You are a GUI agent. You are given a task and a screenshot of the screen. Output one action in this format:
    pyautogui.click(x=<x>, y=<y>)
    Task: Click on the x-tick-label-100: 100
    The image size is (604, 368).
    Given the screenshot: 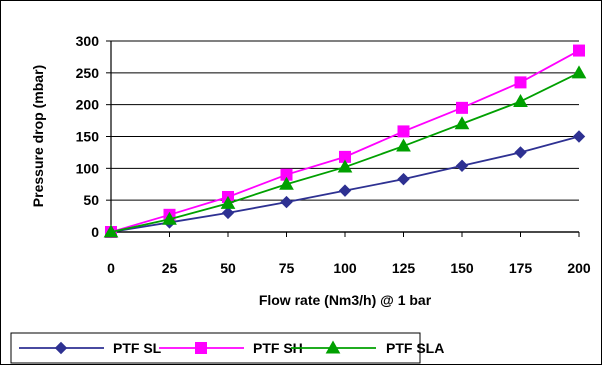 What is the action you would take?
    pyautogui.click(x=345, y=268)
    